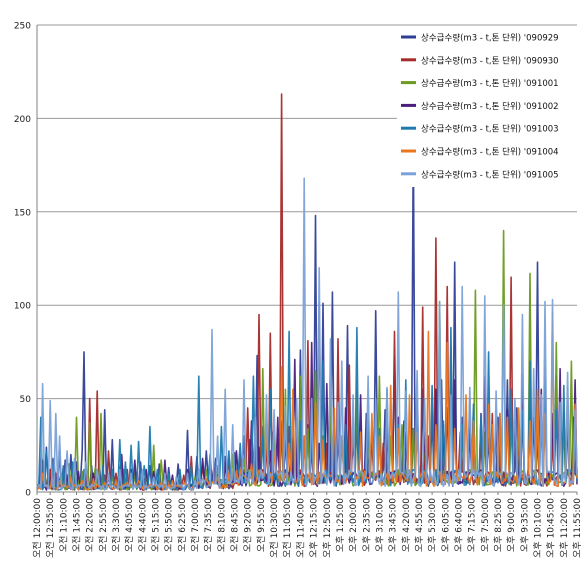 The height and width of the screenshot is (581, 581). I want to click on x-tick-label: 오전 4:40:00, so click(142, 525).